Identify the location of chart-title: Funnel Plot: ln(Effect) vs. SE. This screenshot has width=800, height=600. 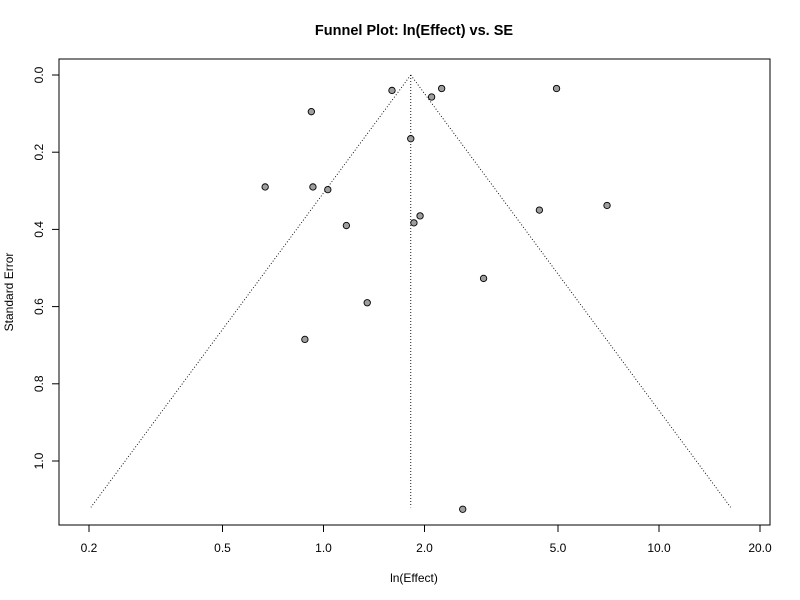
(414, 31).